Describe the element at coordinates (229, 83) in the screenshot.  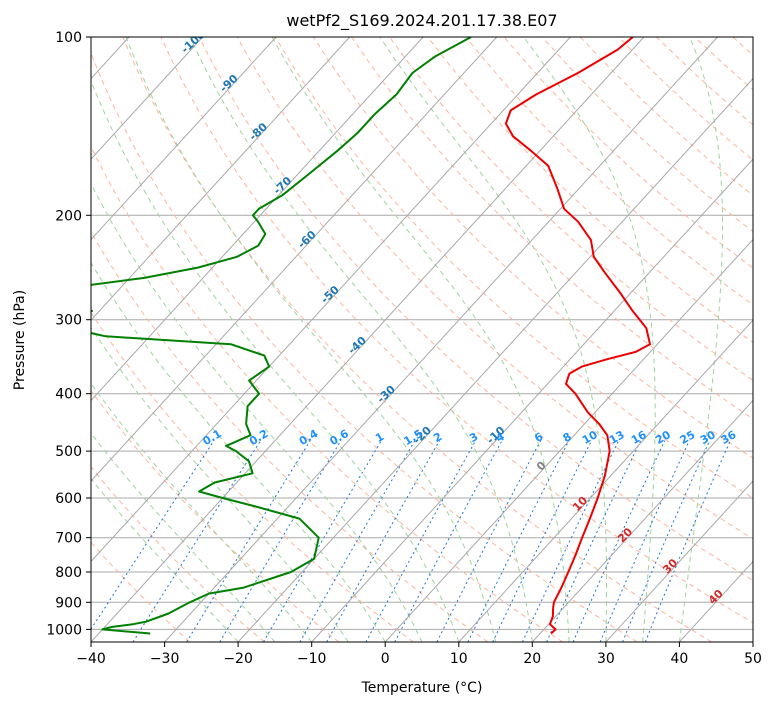
I see `isotherm-label: -90` at that location.